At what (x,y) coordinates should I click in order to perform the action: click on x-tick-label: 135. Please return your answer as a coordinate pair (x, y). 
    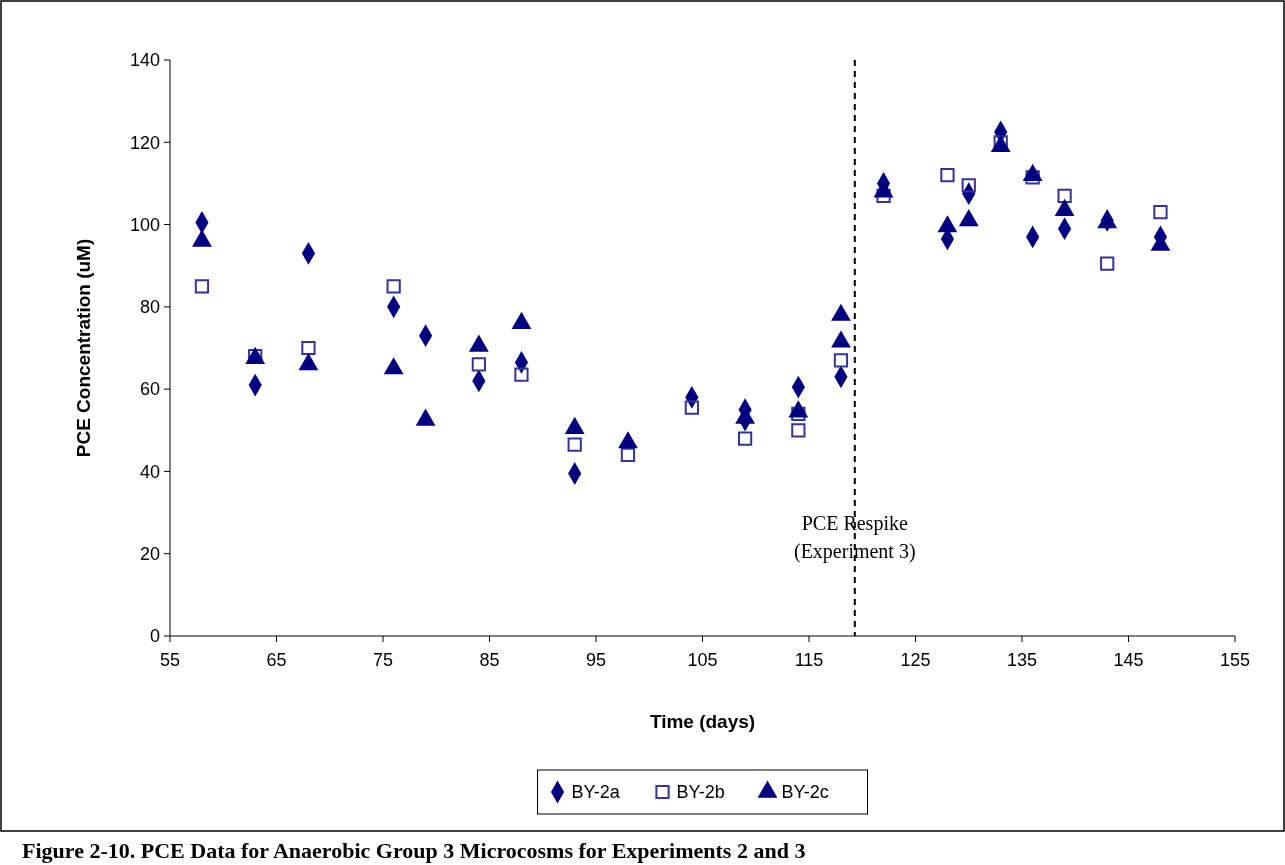
    Looking at the image, I should click on (1022, 660).